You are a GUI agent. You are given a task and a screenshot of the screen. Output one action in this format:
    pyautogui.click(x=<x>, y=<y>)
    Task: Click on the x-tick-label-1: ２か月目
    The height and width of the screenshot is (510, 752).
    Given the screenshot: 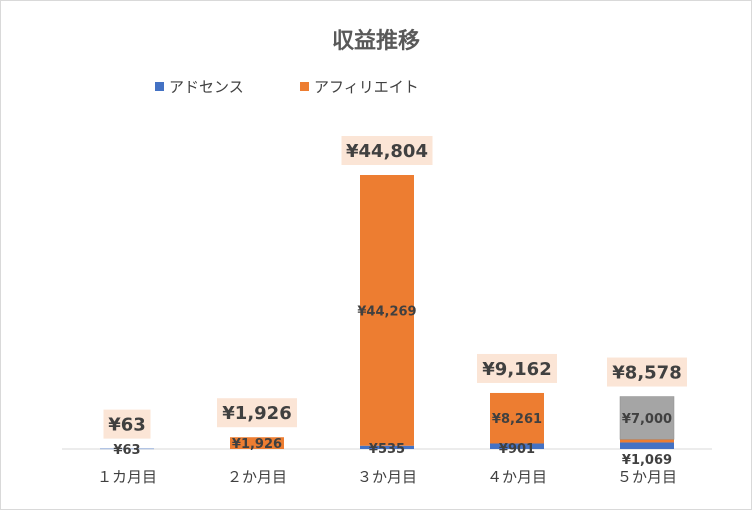 What is the action you would take?
    pyautogui.click(x=257, y=477)
    